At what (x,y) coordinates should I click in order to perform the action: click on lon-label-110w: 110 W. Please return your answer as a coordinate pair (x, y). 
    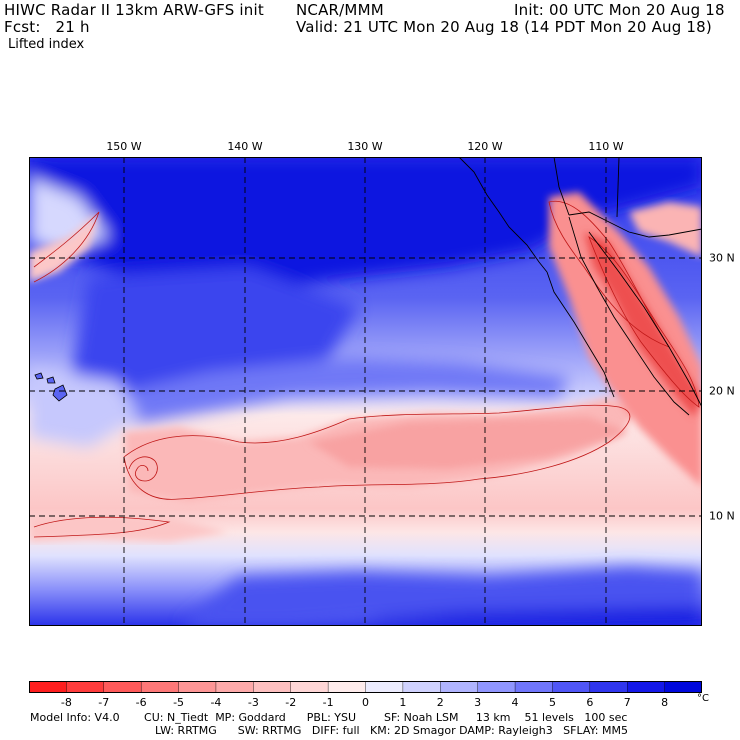
    Looking at the image, I should click on (606, 146).